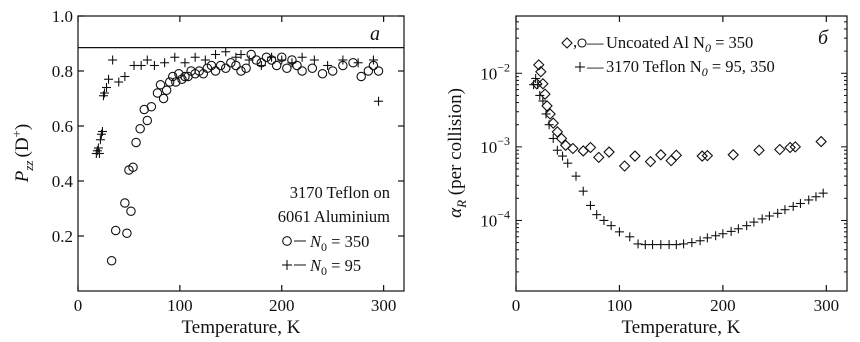 The height and width of the screenshot is (342, 860). I want to click on panel-a-ylabel: Pzz(D+), so click(22, 153).